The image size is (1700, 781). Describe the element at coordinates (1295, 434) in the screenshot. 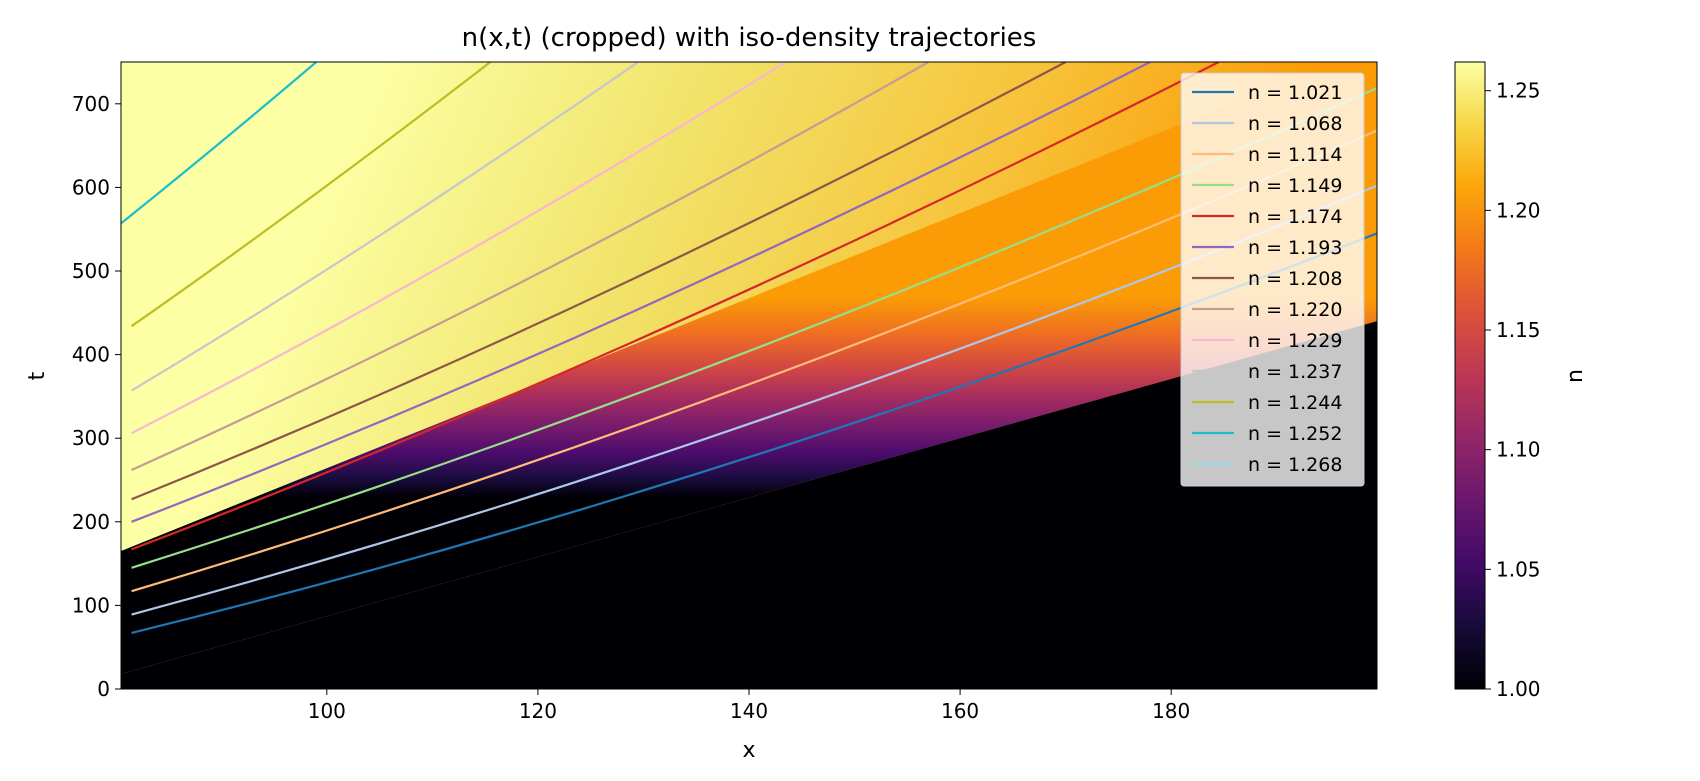

I see `legend-label: n = 1.252` at that location.